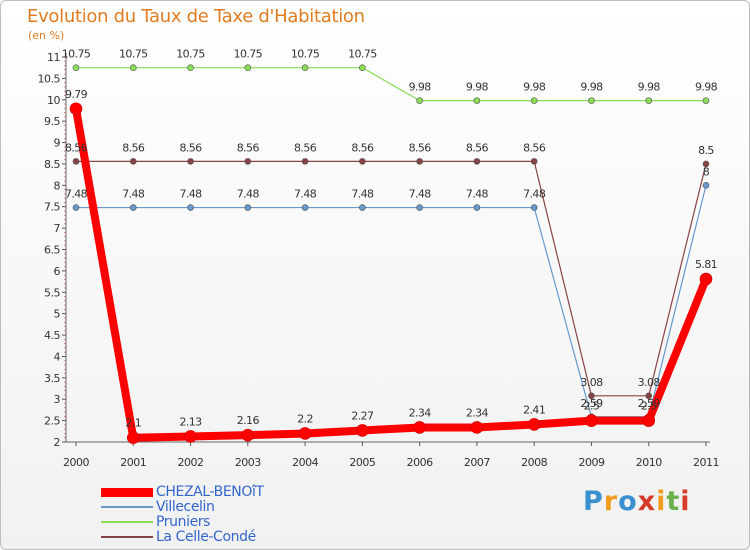 The image size is (750, 550). Describe the element at coordinates (591, 462) in the screenshot. I see `x-tick-label: 2009` at that location.